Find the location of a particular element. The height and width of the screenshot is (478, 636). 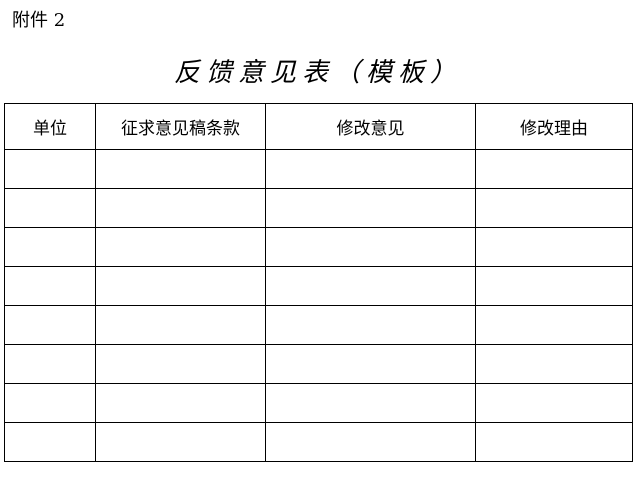

page-title: 反馈意见表（模板） is located at coordinates (317, 73).